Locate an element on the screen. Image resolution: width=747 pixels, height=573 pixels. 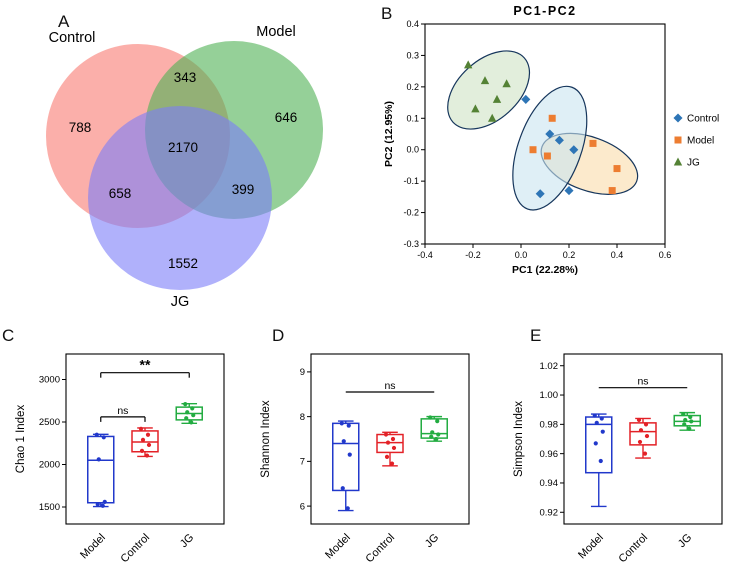
x-tick-label: 0.0 is located at coordinates (521, 255).